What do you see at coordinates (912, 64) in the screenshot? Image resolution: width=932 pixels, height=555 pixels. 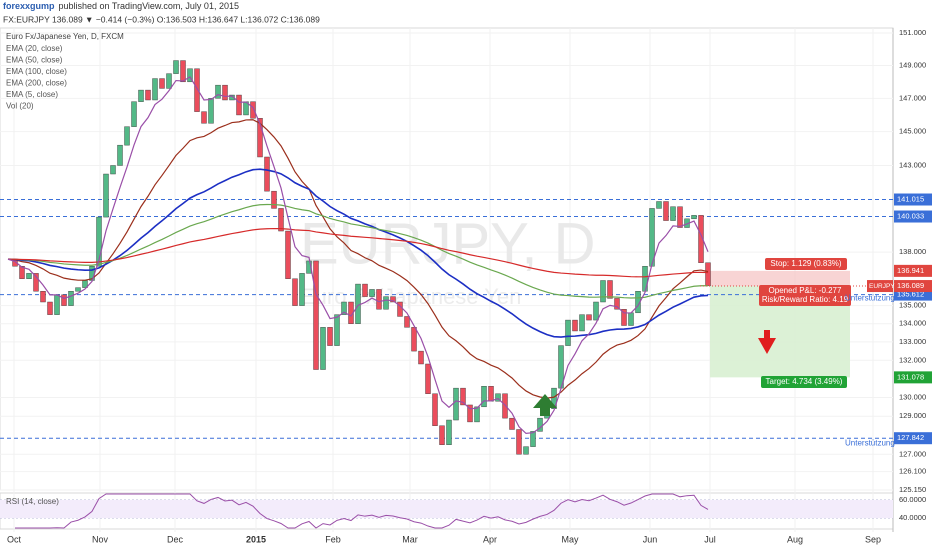 I see `y-tick-label: 149.000` at bounding box center [912, 64].